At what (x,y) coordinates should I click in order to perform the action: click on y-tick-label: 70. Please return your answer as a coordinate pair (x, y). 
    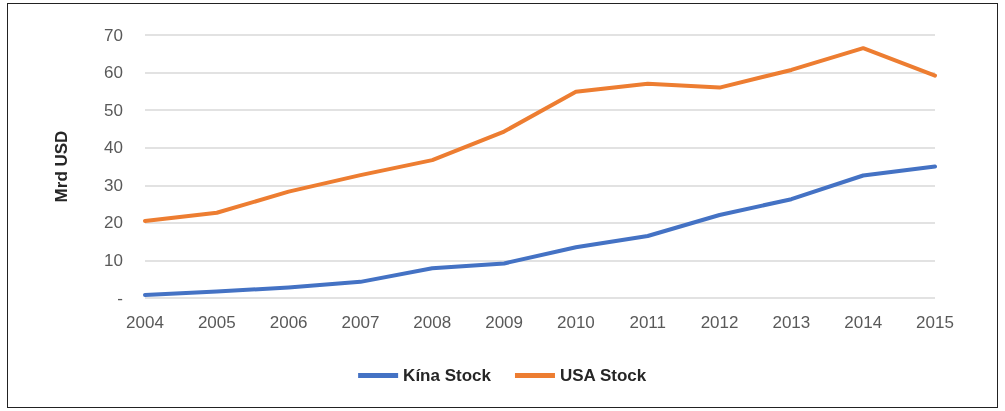
    Looking at the image, I should click on (113, 35).